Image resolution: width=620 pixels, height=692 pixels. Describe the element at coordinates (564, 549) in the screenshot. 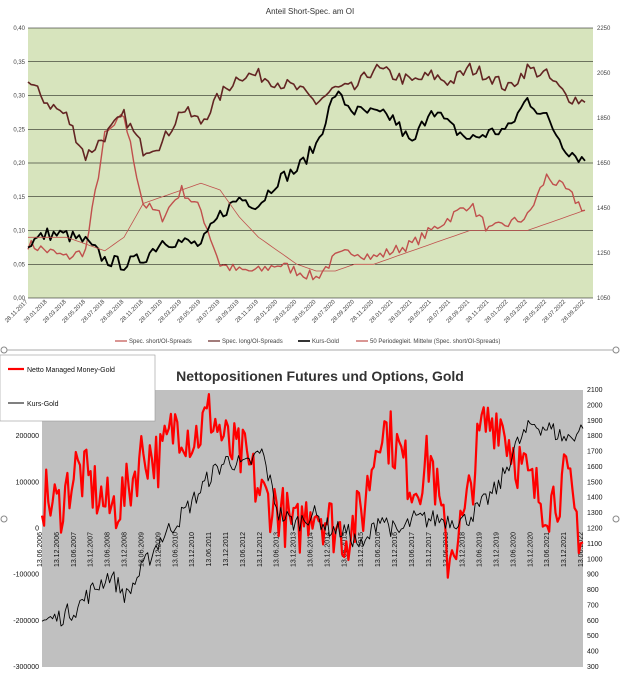

I see `x-tick-label: 13.12.2021` at that location.